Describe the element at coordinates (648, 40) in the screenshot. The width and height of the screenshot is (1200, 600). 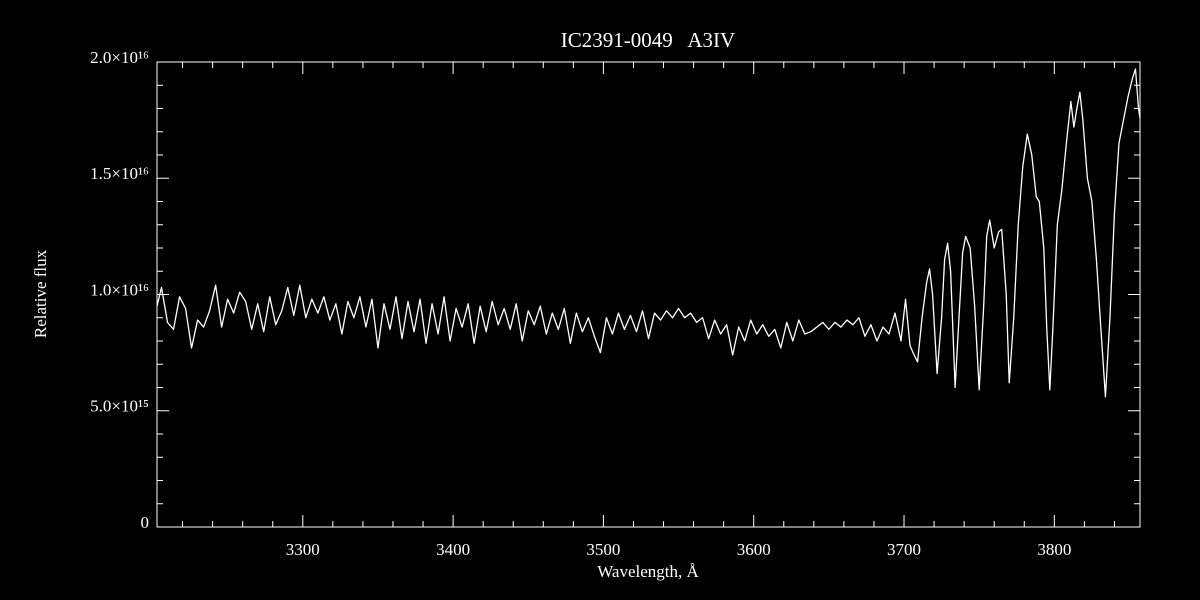
I see `chart-title: IC2391-0049 A3IV` at that location.